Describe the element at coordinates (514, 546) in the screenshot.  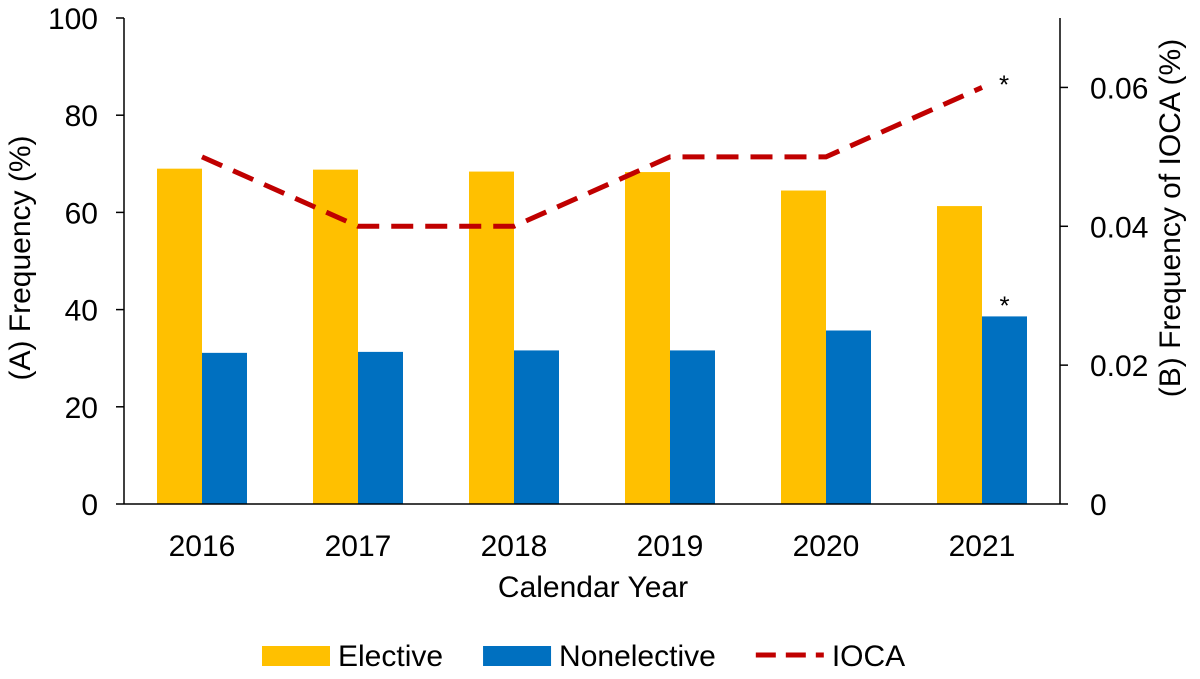
I see `x-tick-label: 2018` at that location.